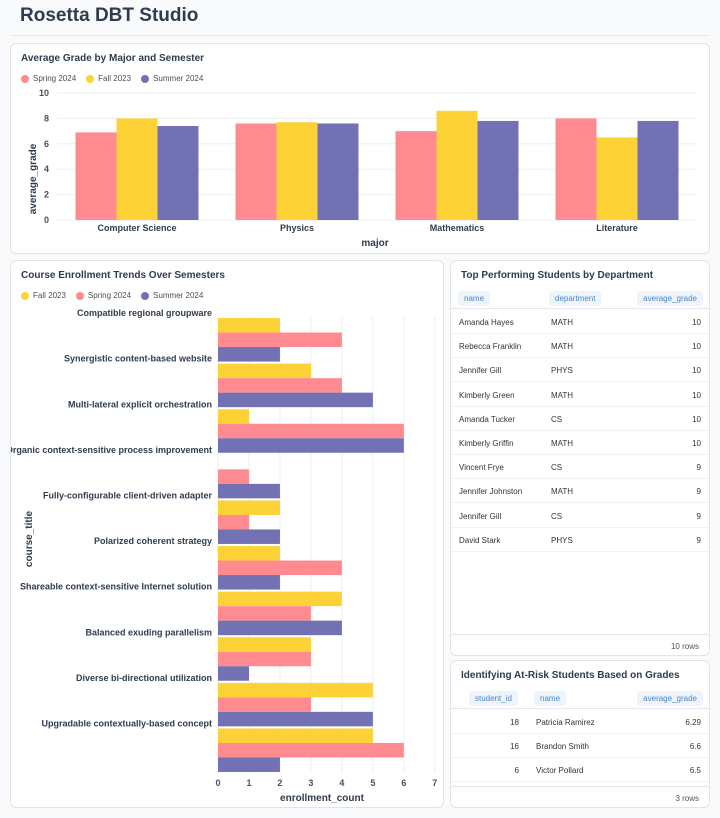 The width and height of the screenshot is (720, 818). Describe the element at coordinates (514, 746) in the screenshot. I see `table-cell: 16` at that location.